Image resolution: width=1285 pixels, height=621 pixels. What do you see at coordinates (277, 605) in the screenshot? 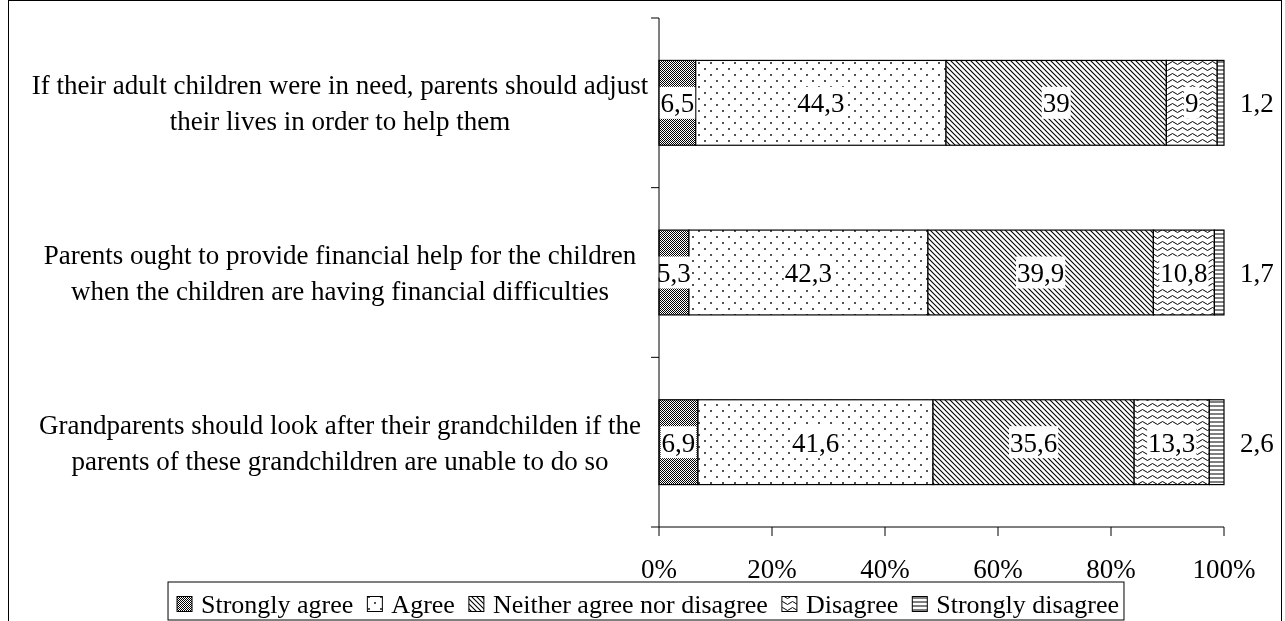
I see `legend-label: Strongly agree` at bounding box center [277, 605].